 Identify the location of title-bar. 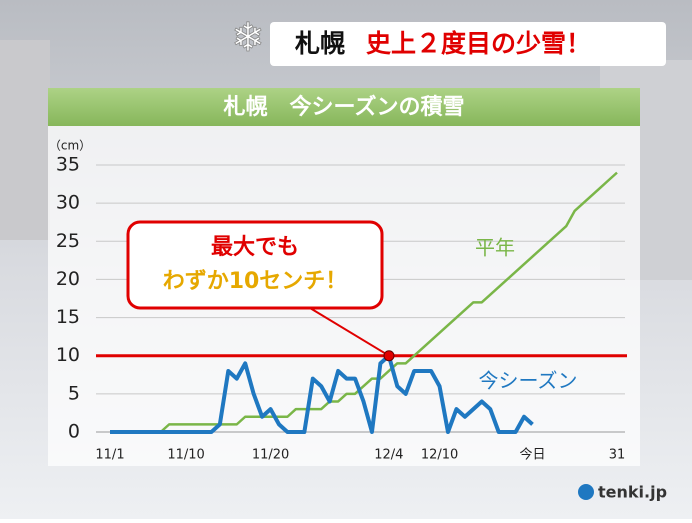
(344, 107).